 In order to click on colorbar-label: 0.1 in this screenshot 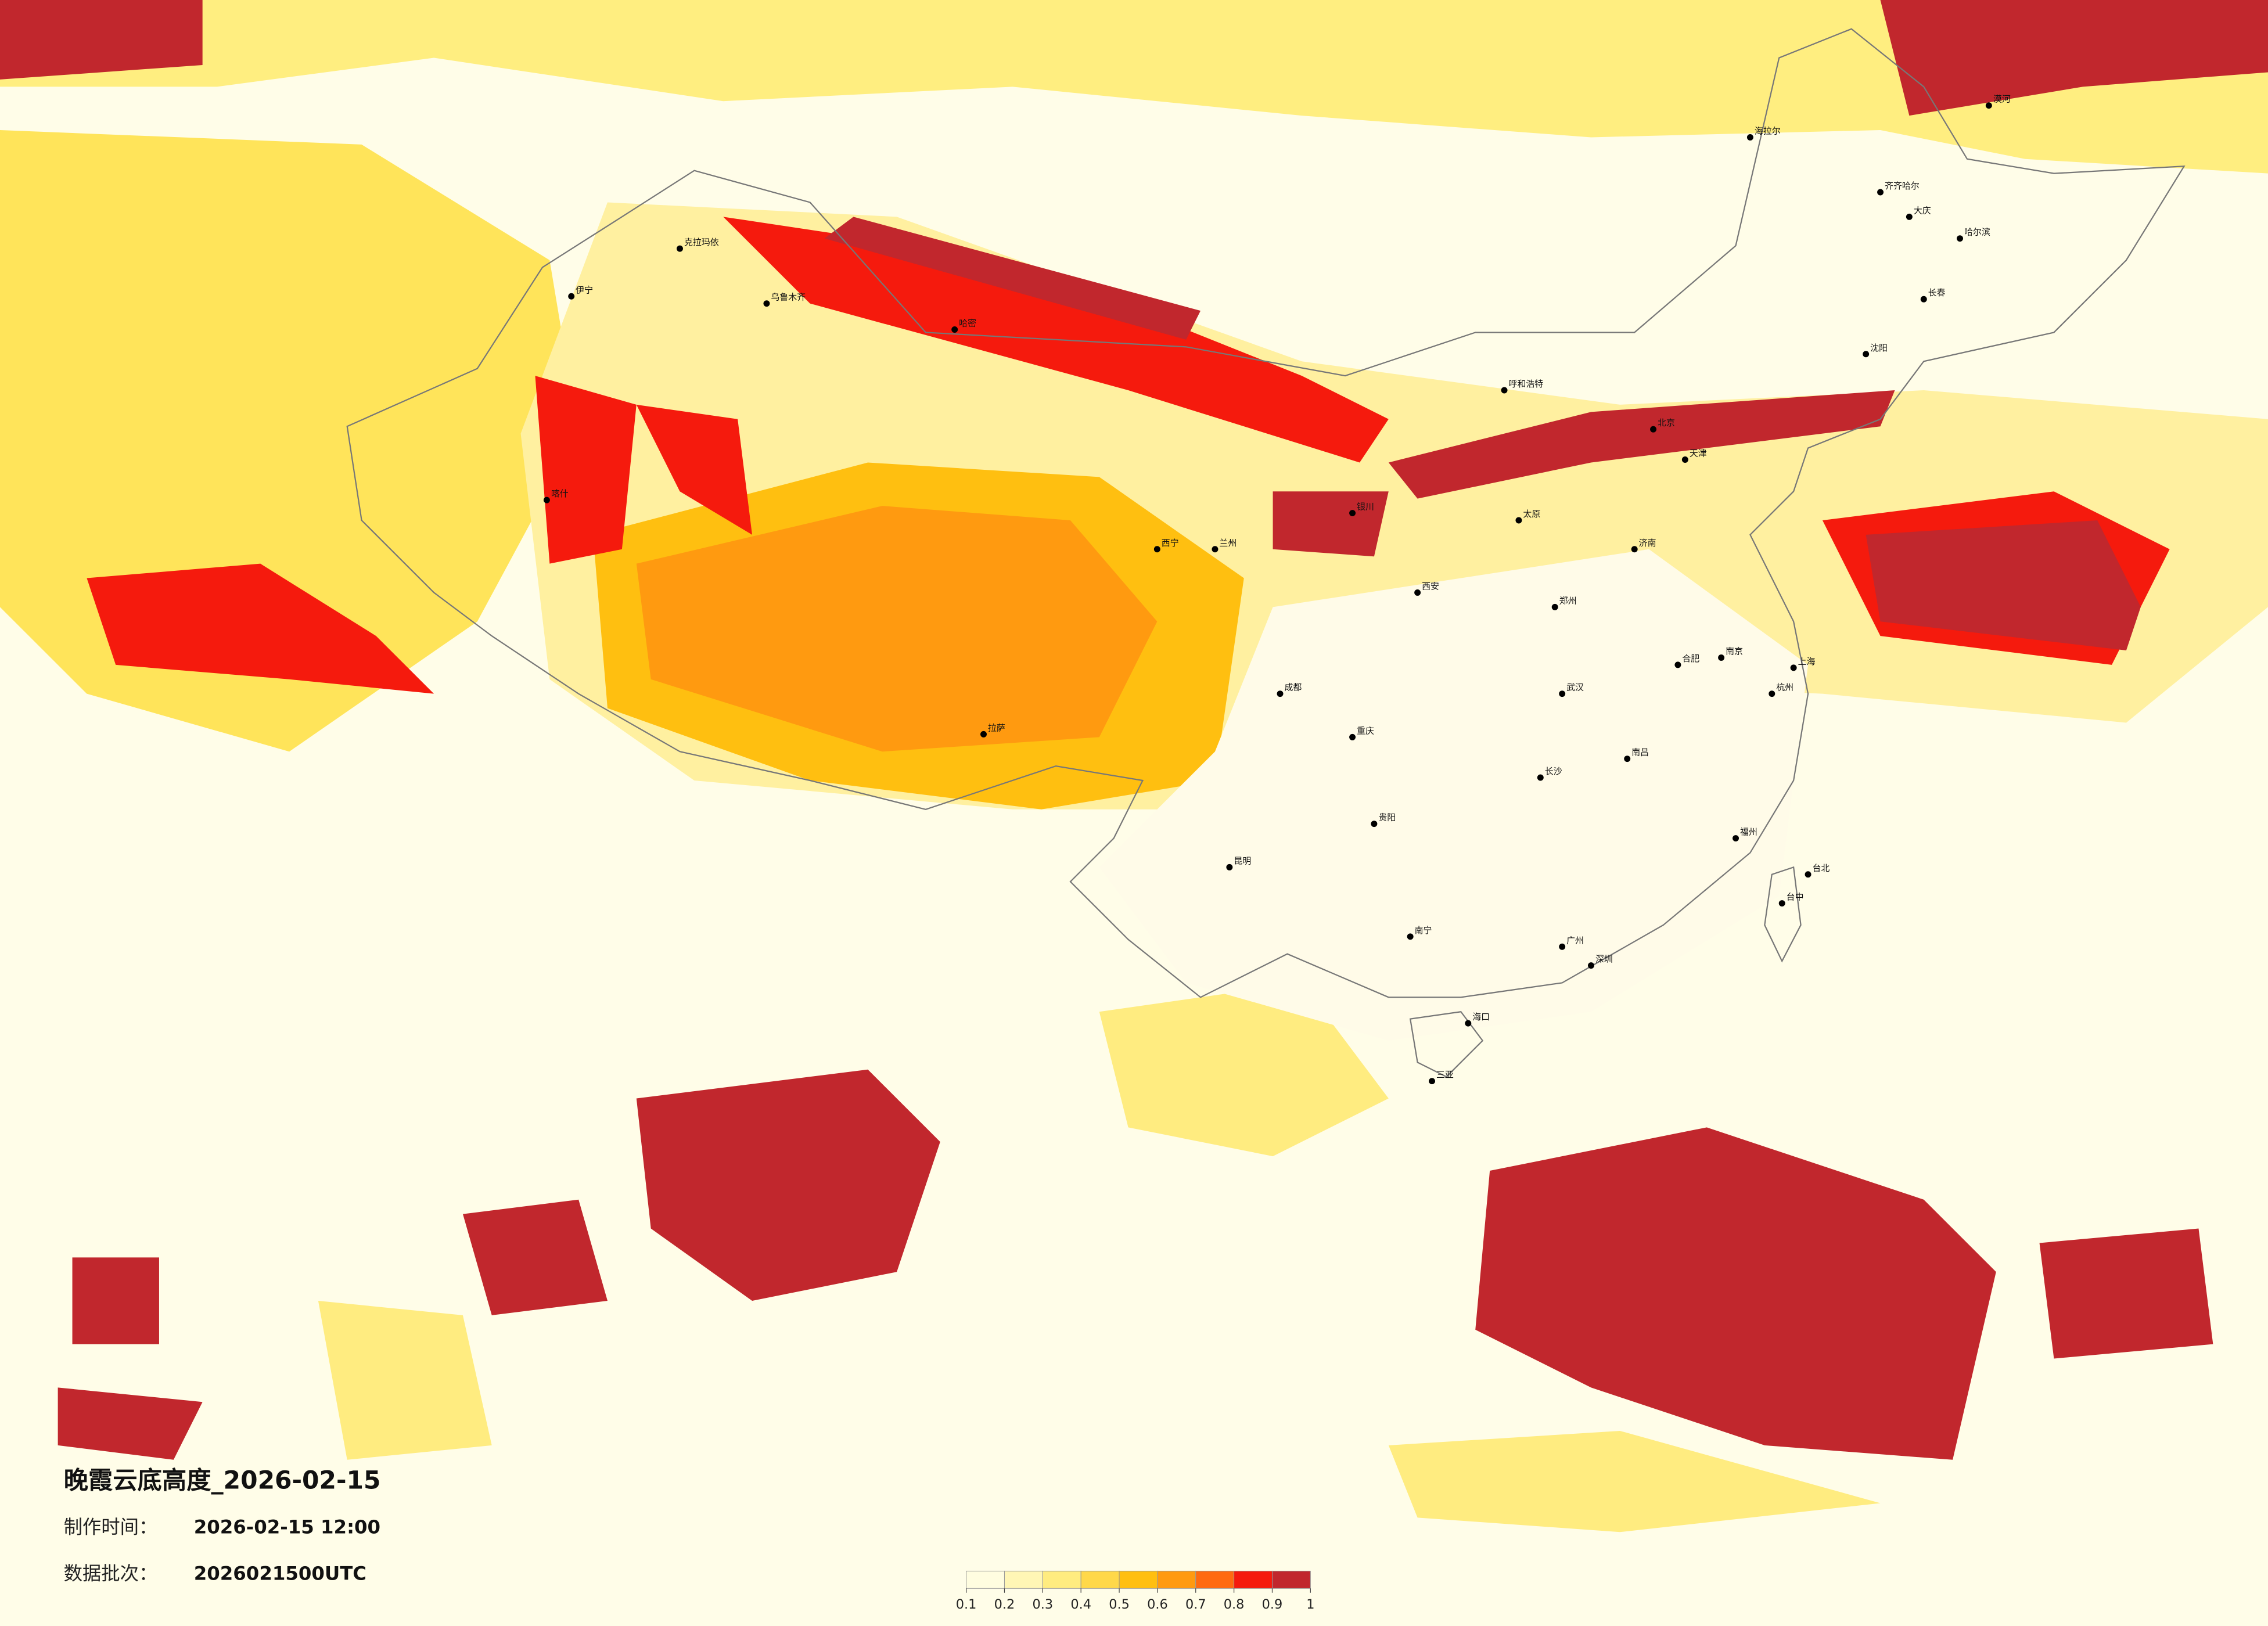, I will do `click(966, 1604)`.